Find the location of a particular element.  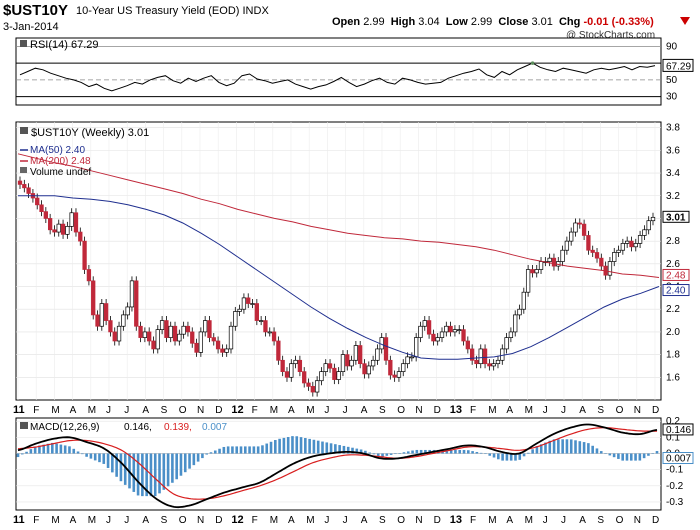

high-label: High is located at coordinates (403, 22).